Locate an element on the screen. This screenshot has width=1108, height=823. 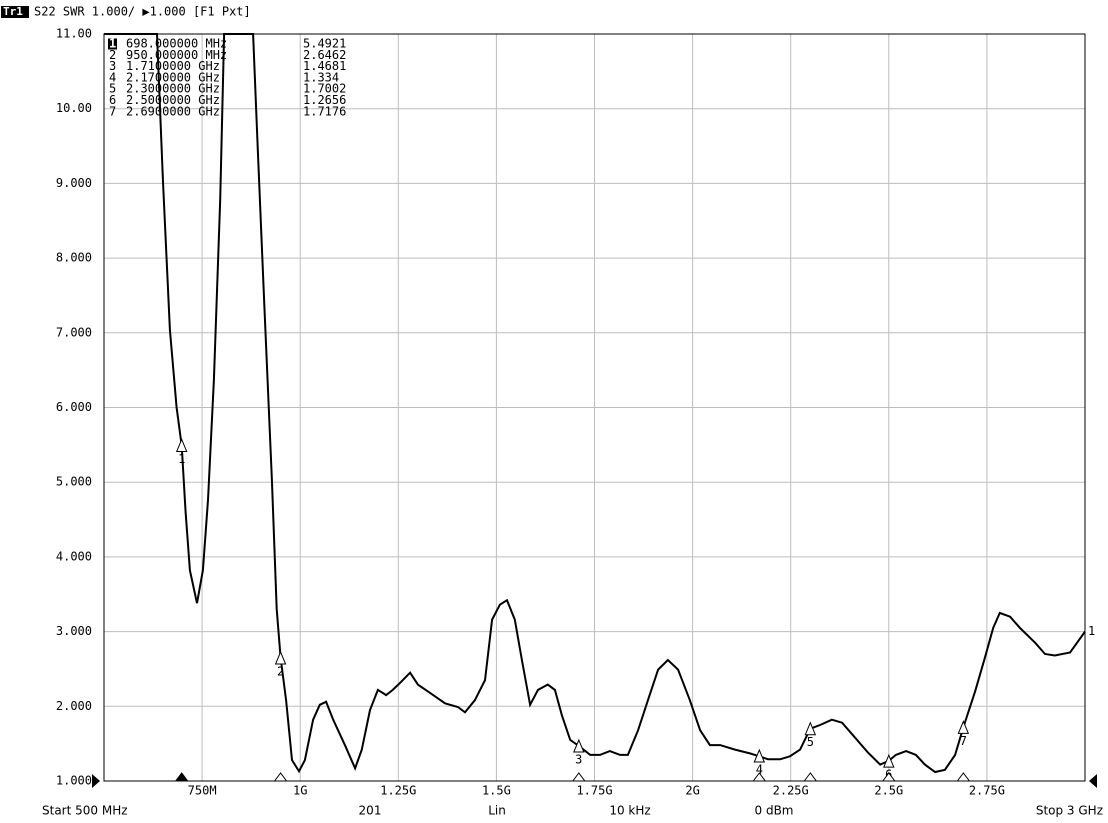
marker-table-value: 1.7002 is located at coordinates (324, 89).